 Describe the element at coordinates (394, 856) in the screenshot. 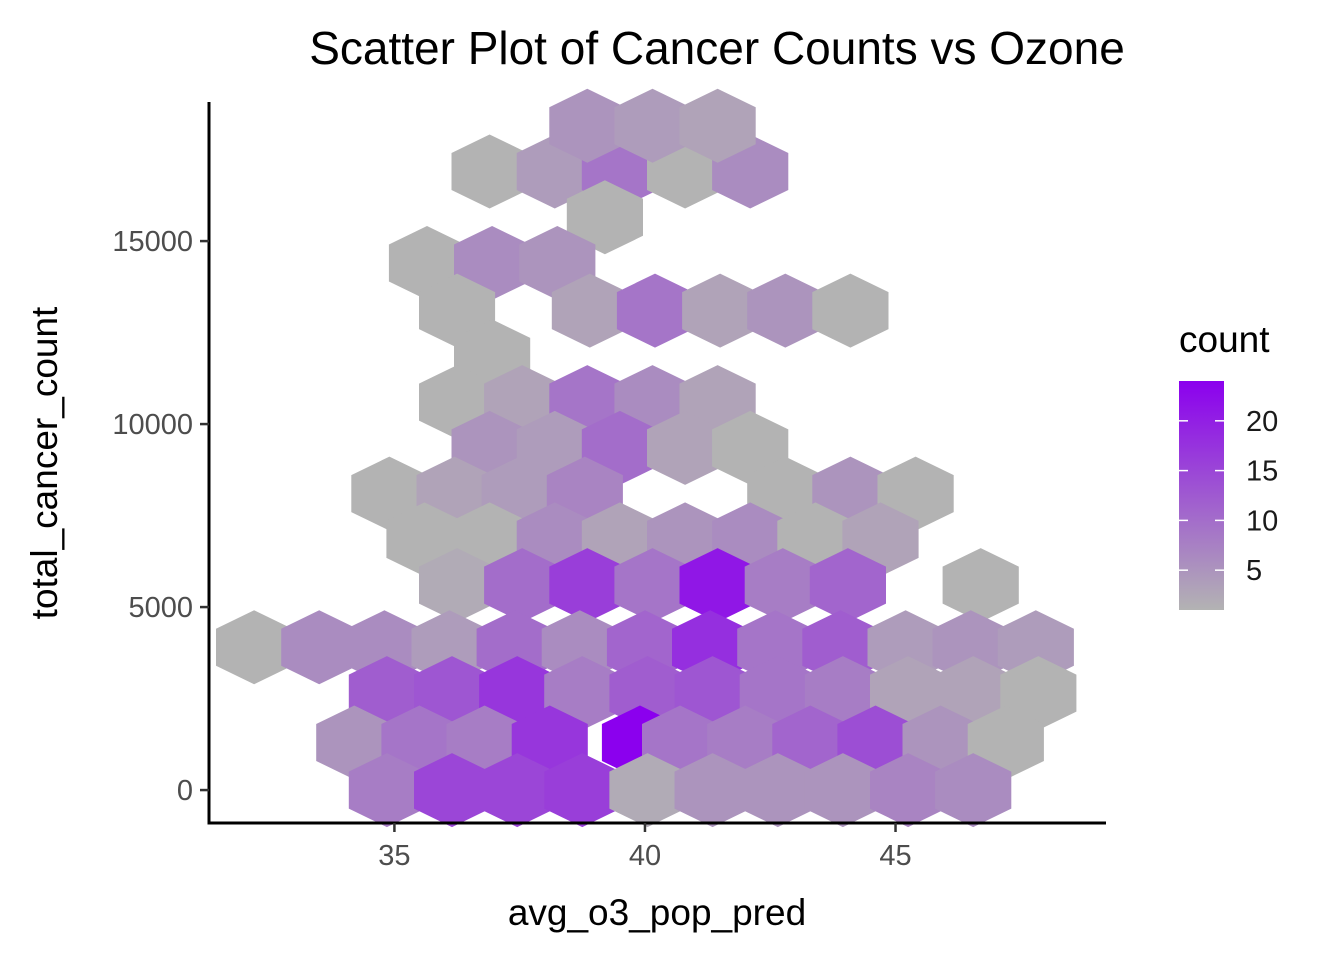

I see `x-tick-label: 35` at that location.